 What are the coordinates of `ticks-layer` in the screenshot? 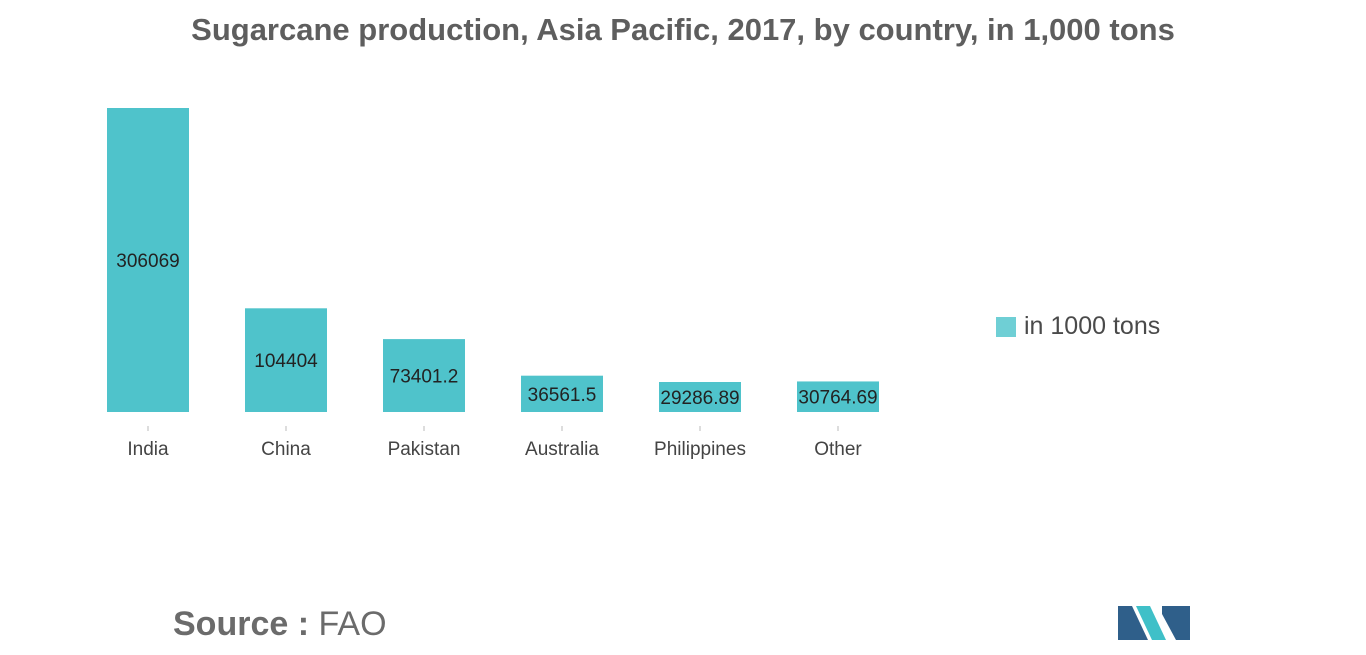 It's located at (493, 428).